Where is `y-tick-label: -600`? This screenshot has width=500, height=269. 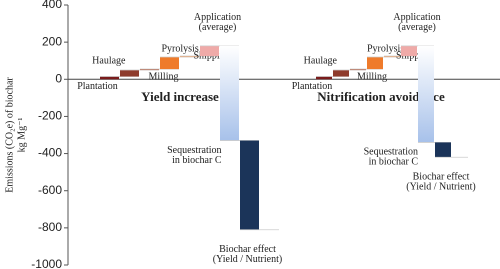 y-tick-label: -600 is located at coordinates (50, 190).